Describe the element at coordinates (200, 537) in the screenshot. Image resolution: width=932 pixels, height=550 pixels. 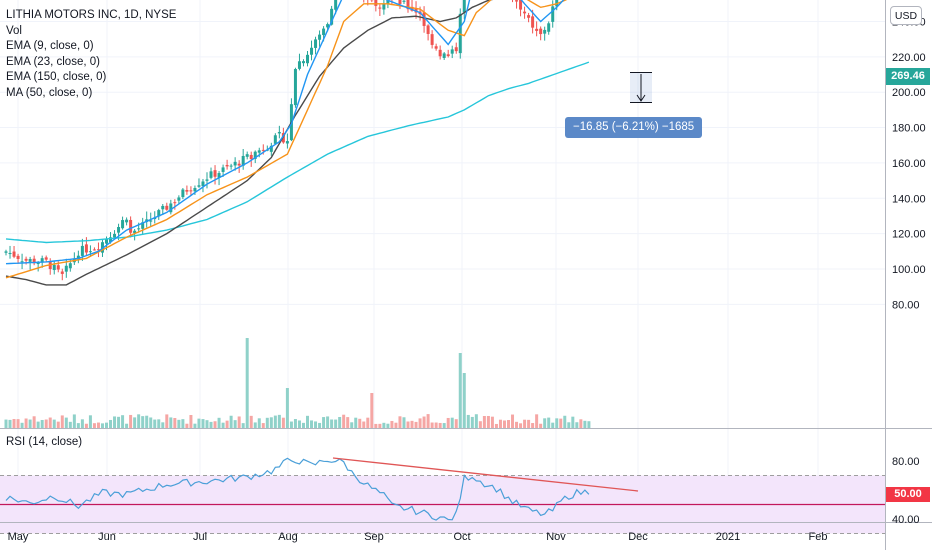
I see `time-tick-label: Jul` at that location.